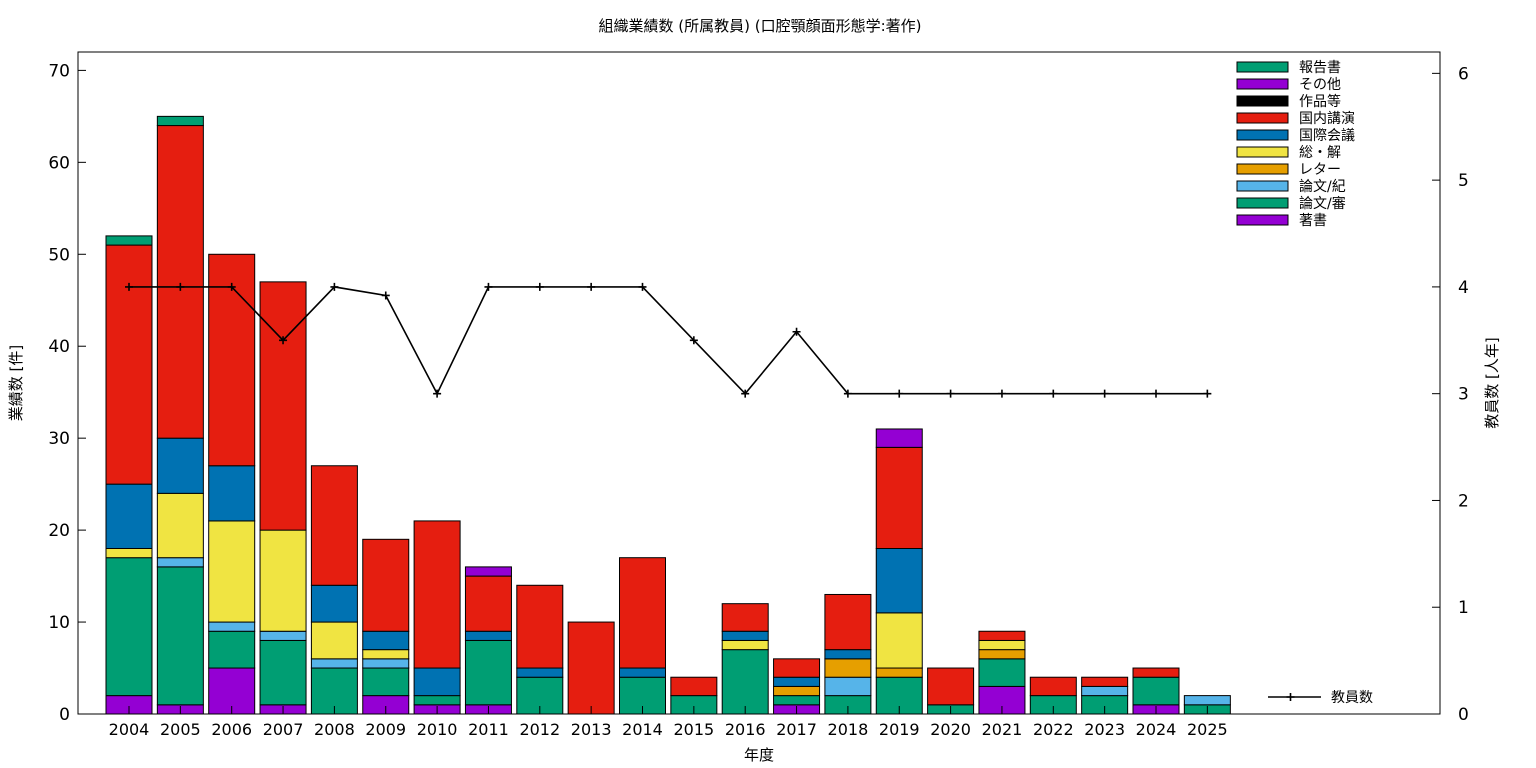 The width and height of the screenshot is (1536, 768). What do you see at coordinates (1492, 382) in the screenshot?
I see `y2-axis-label: 教員数 [人年]` at bounding box center [1492, 382].